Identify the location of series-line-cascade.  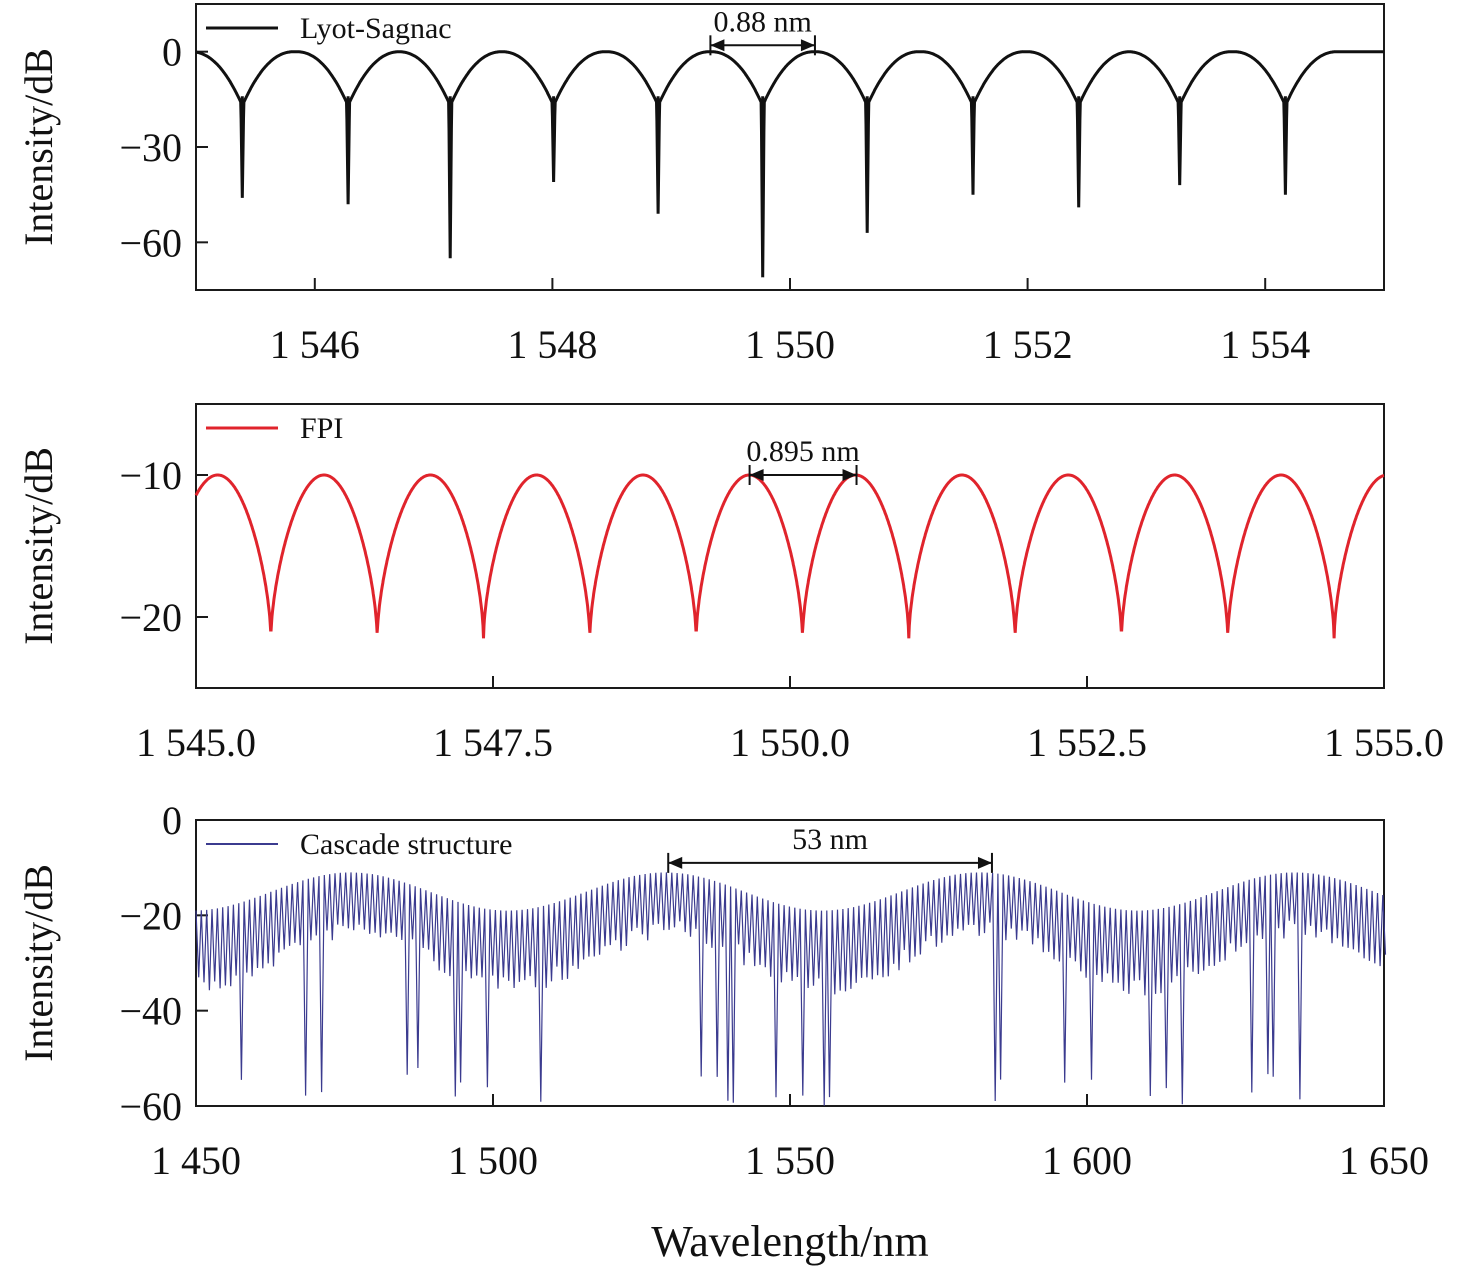
(791, 989).